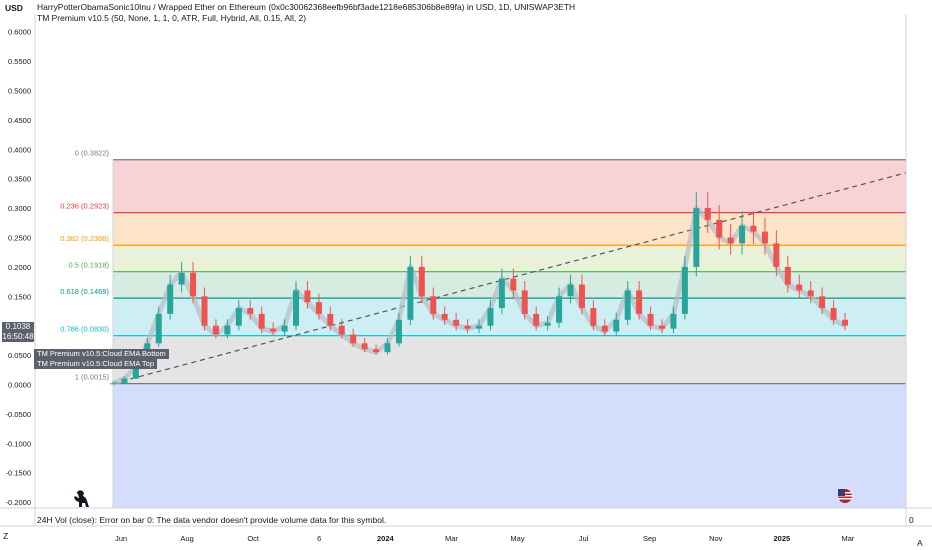 The height and width of the screenshot is (550, 932). Describe the element at coordinates (517, 538) in the screenshot. I see `x-tick-label: May` at that location.